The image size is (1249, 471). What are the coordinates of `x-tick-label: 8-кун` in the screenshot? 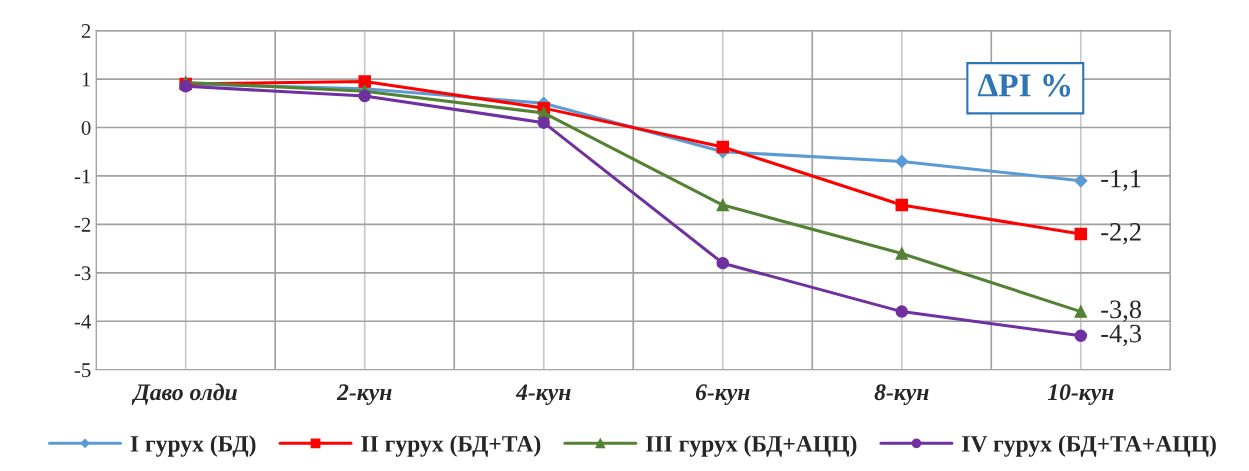 It's located at (901, 395).